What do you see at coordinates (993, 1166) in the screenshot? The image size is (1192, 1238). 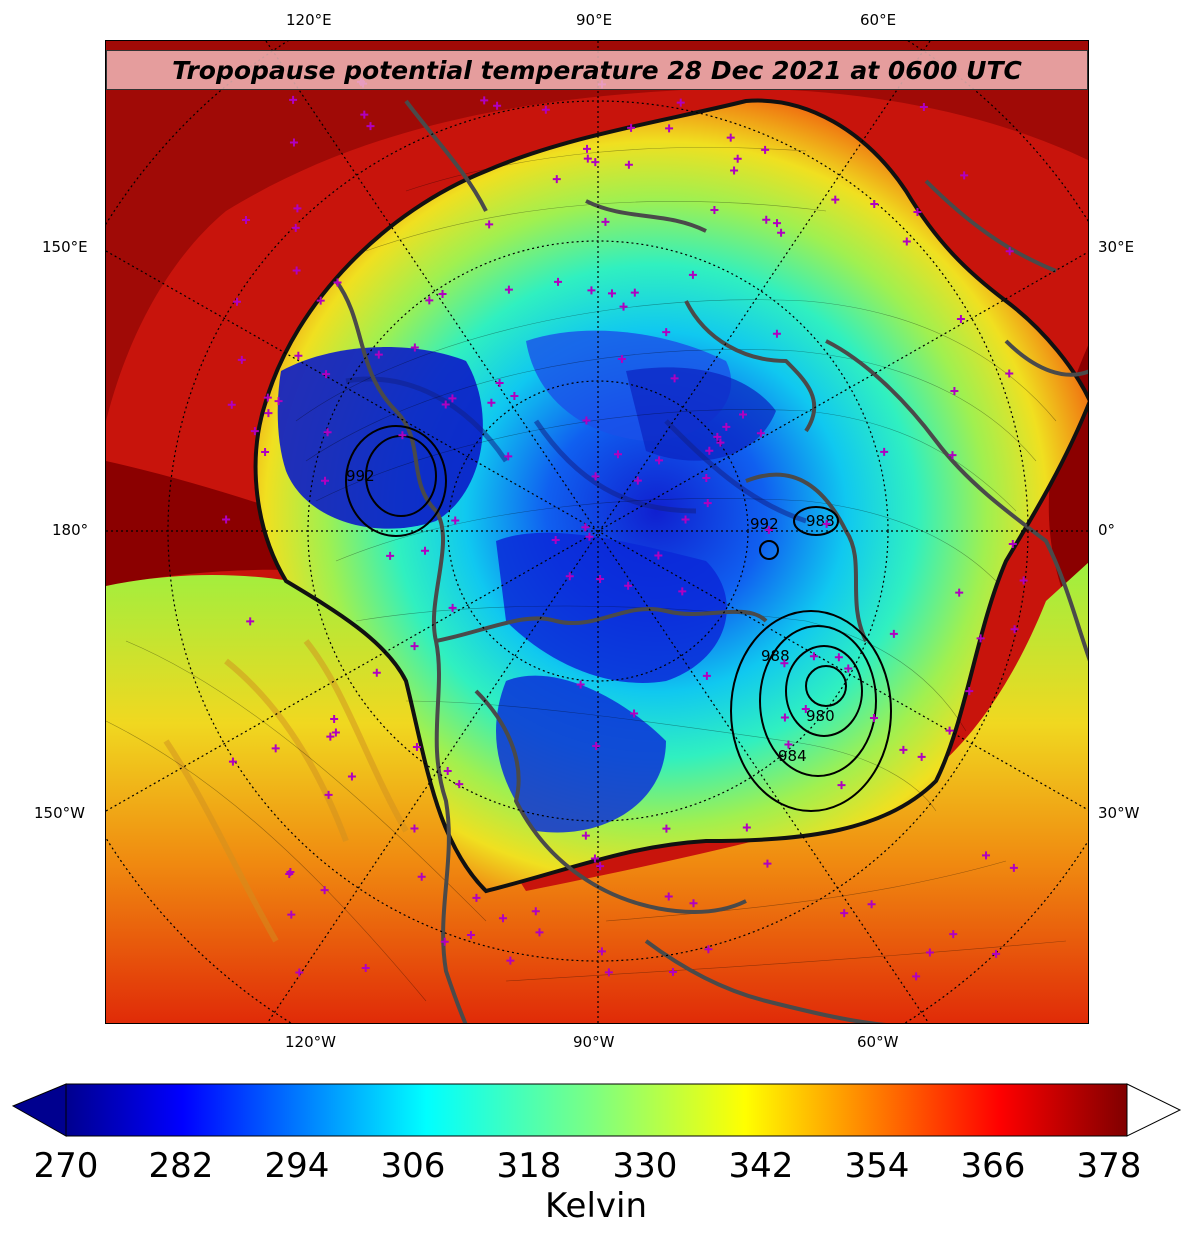 I see `colorbar-tick-8: 366` at bounding box center [993, 1166].